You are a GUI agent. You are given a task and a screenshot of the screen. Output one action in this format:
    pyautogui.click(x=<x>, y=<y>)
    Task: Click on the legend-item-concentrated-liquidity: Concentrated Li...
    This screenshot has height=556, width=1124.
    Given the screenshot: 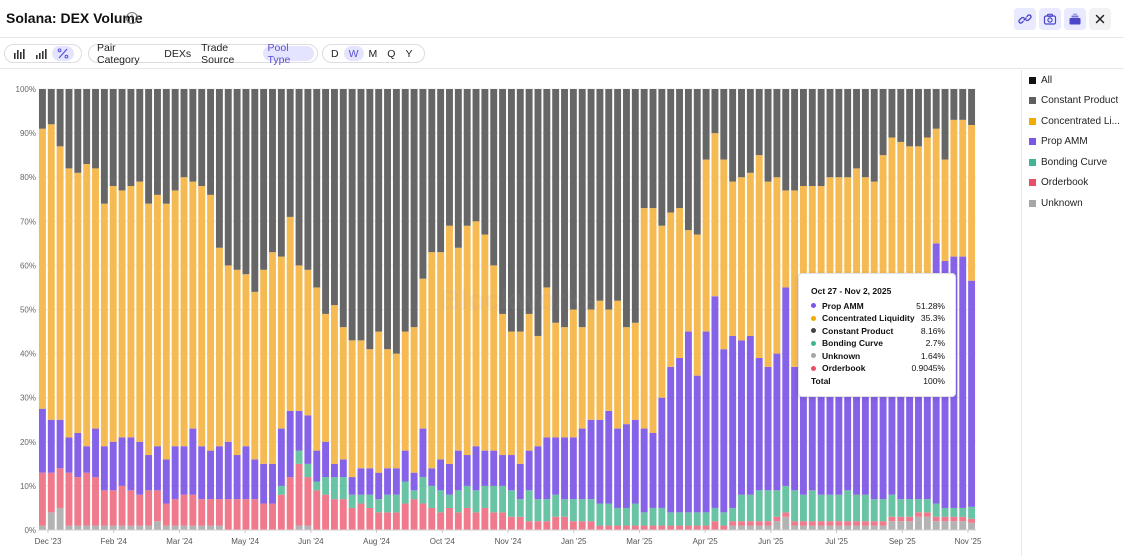 What is the action you would take?
    pyautogui.click(x=1074, y=121)
    